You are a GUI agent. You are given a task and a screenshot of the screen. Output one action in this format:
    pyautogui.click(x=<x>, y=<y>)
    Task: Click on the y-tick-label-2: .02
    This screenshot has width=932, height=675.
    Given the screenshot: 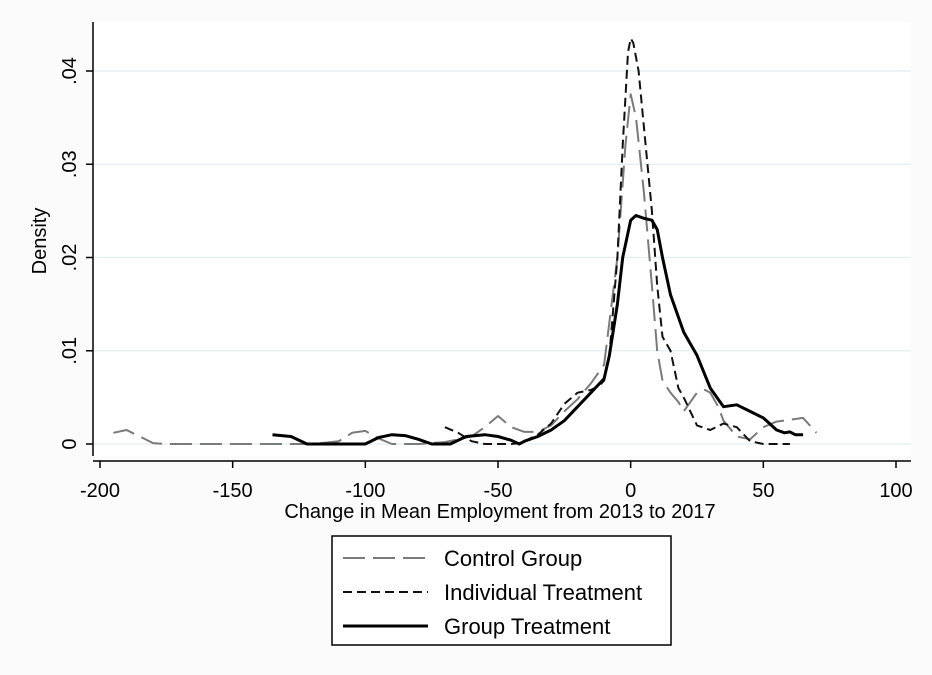 What is the action you would take?
    pyautogui.click(x=70, y=258)
    